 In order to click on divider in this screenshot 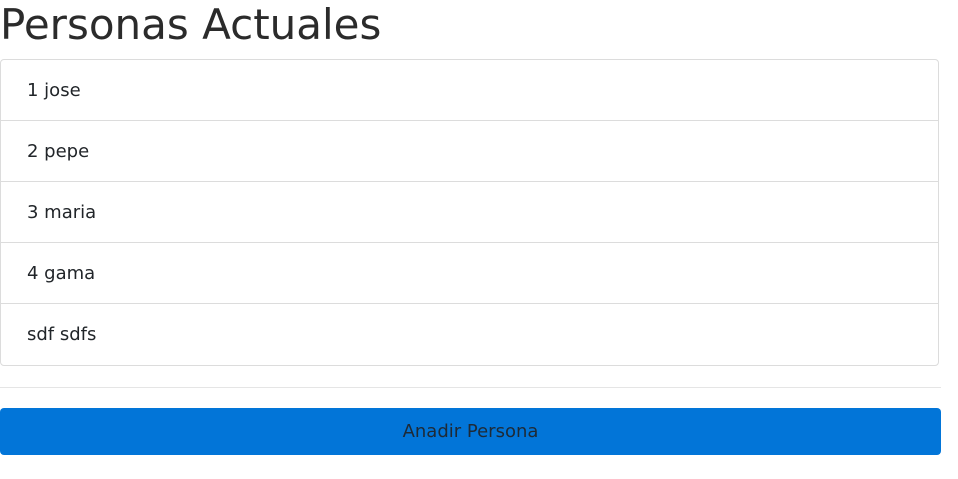, I will do `click(470, 387)`.